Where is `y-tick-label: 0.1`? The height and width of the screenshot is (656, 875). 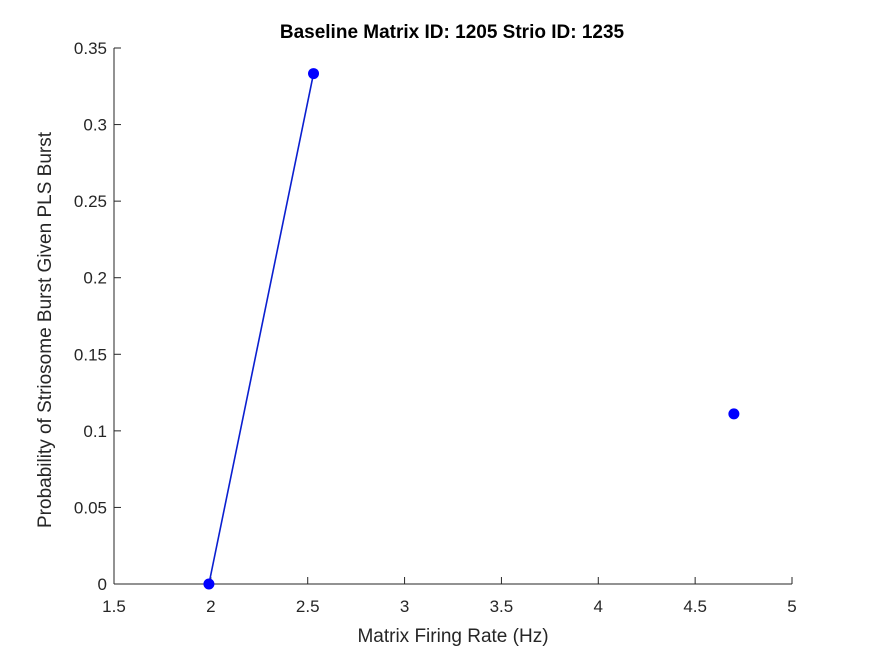
y-tick-label: 0.1 is located at coordinates (95, 431).